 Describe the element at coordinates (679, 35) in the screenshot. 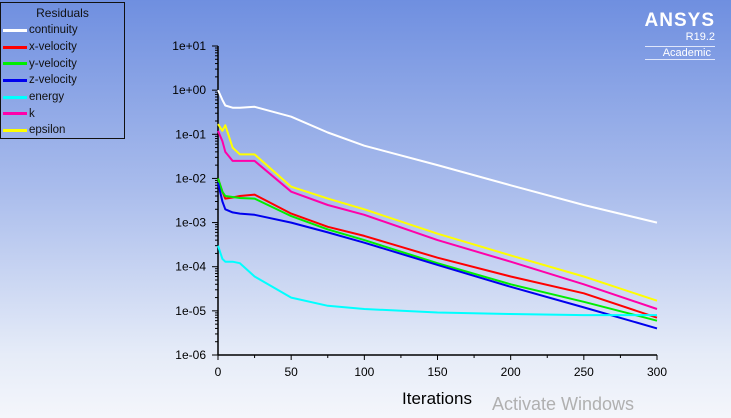

I see `ansys-logo: ANSYS R19.2 Academic` at that location.